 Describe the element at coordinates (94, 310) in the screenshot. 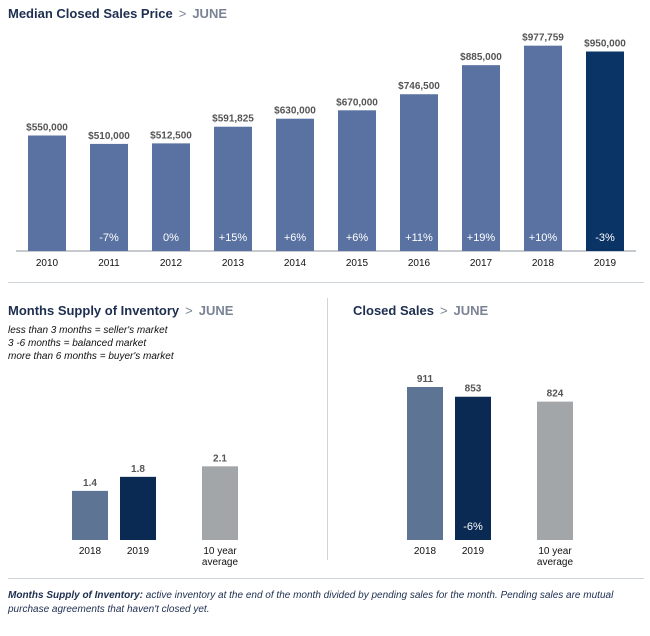

I see `inventory-title-text: Months Supply of Inventory` at that location.